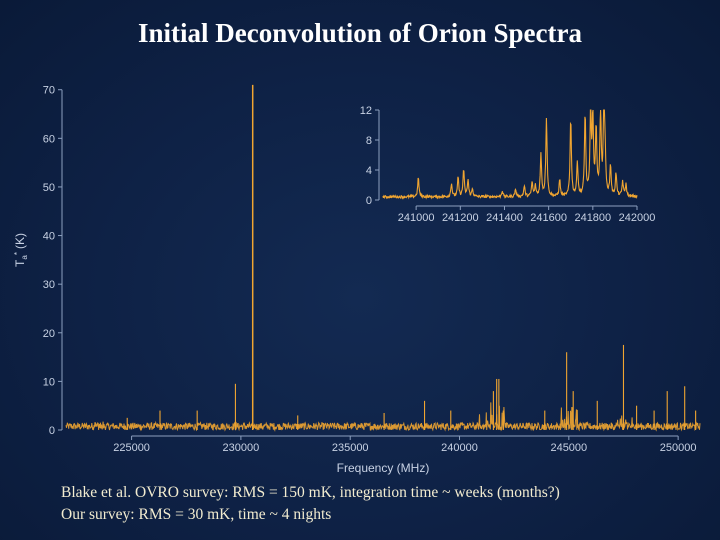 Image resolution: width=720 pixels, height=540 pixels. Describe the element at coordinates (24, 257) in the screenshot. I see `y-axis-label-sub: a` at that location.